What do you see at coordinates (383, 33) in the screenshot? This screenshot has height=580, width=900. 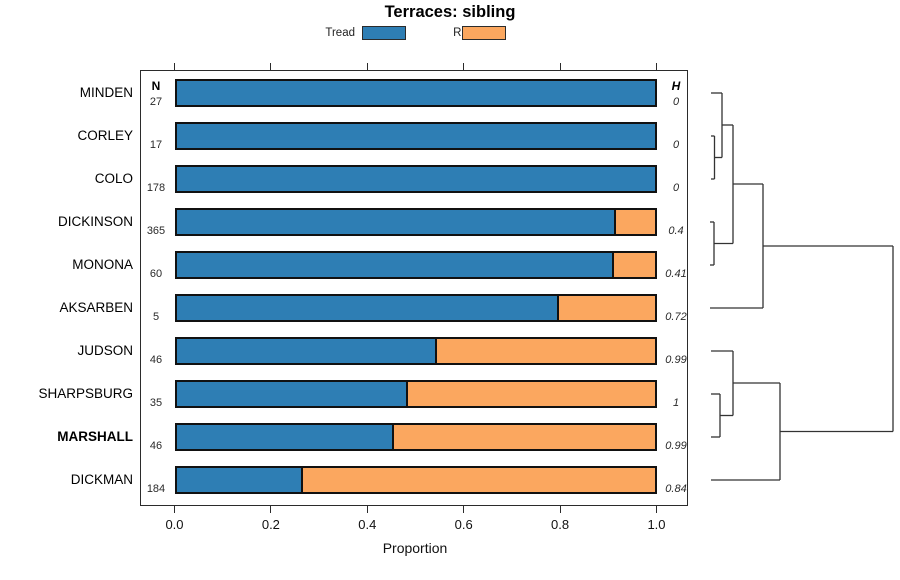 I see `legend-swatch-tread` at bounding box center [383, 33].